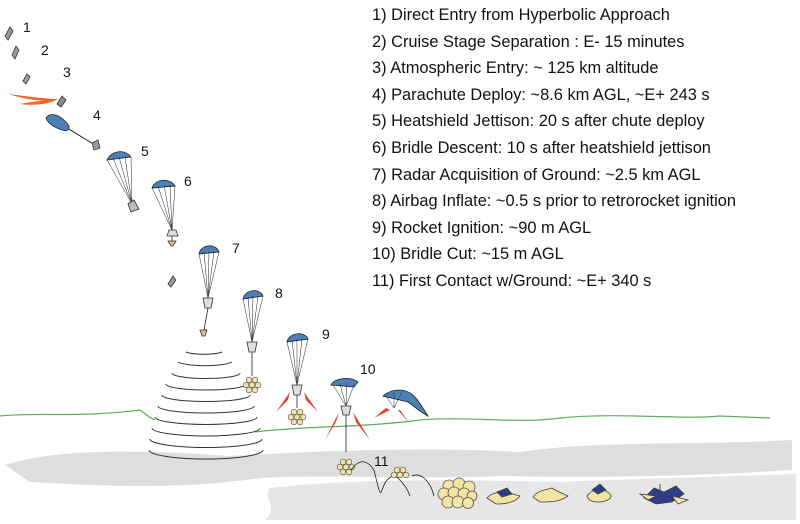 The height and width of the screenshot is (524, 800). Describe the element at coordinates (515, 68) in the screenshot. I see `legend-item-3: 3) Atmospheric Entry: ~ 125 km altitude` at that location.